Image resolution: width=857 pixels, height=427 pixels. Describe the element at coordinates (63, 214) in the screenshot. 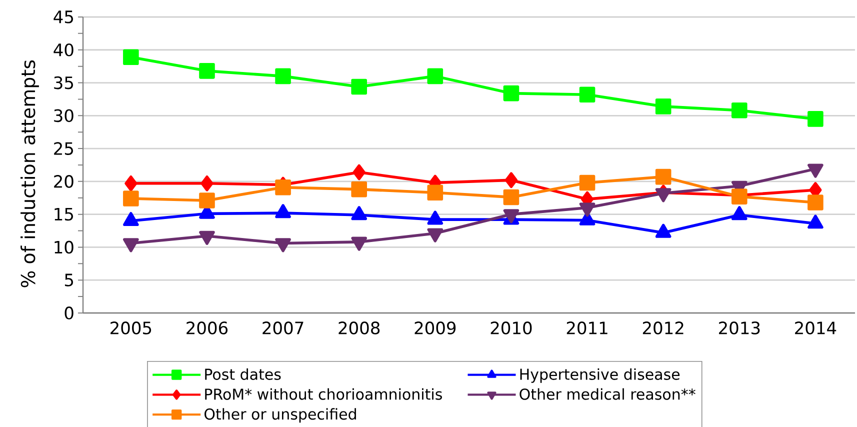

I see `y-tick-label: 15` at that location.